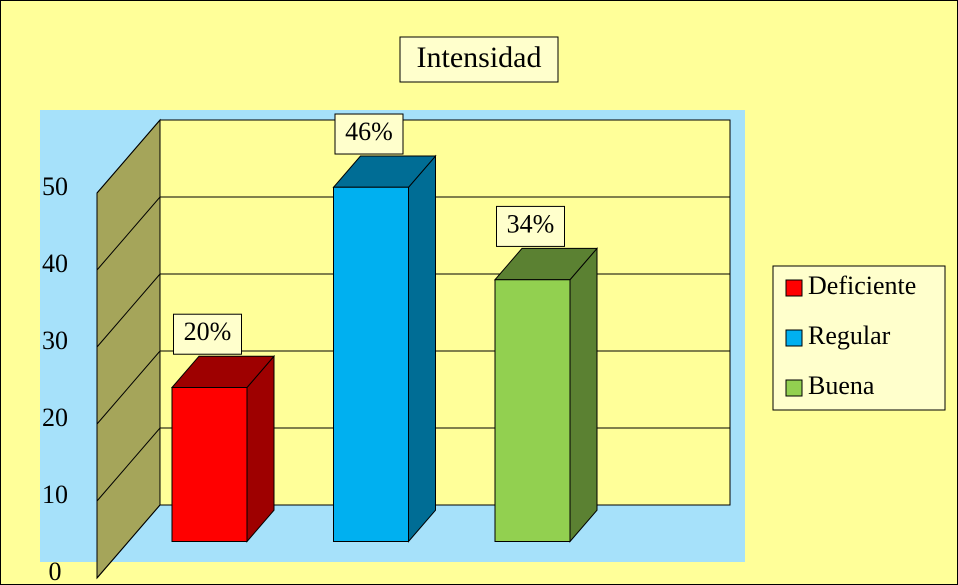 This screenshot has height=585, width=958. Describe the element at coordinates (862, 285) in the screenshot. I see `legend-label: Deficiente` at that location.